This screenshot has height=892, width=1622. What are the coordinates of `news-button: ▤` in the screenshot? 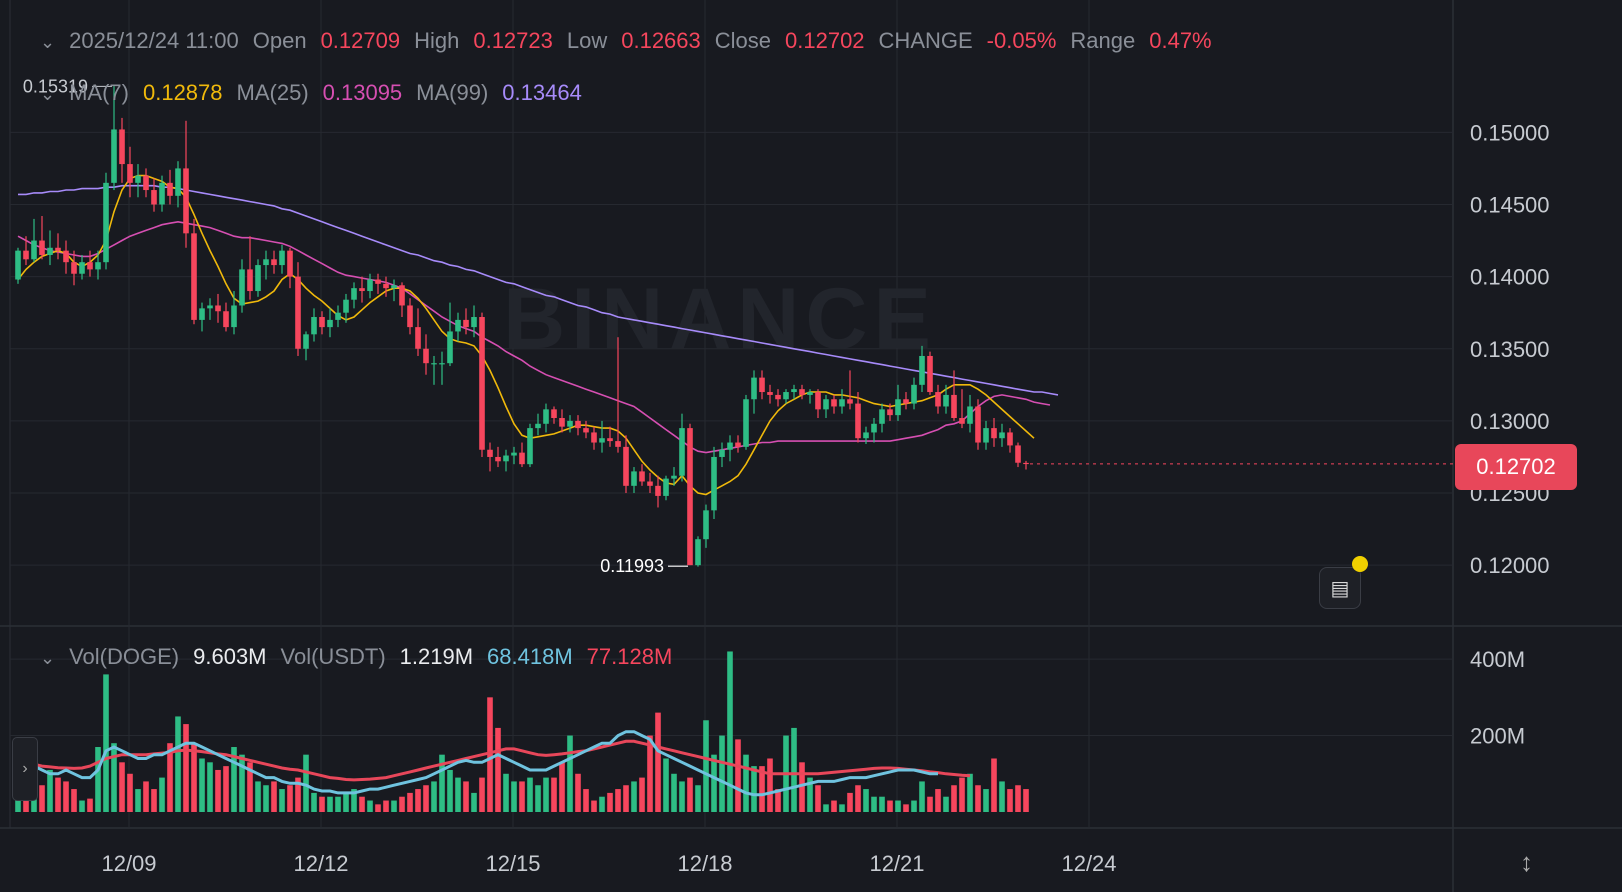 It's located at (1340, 588).